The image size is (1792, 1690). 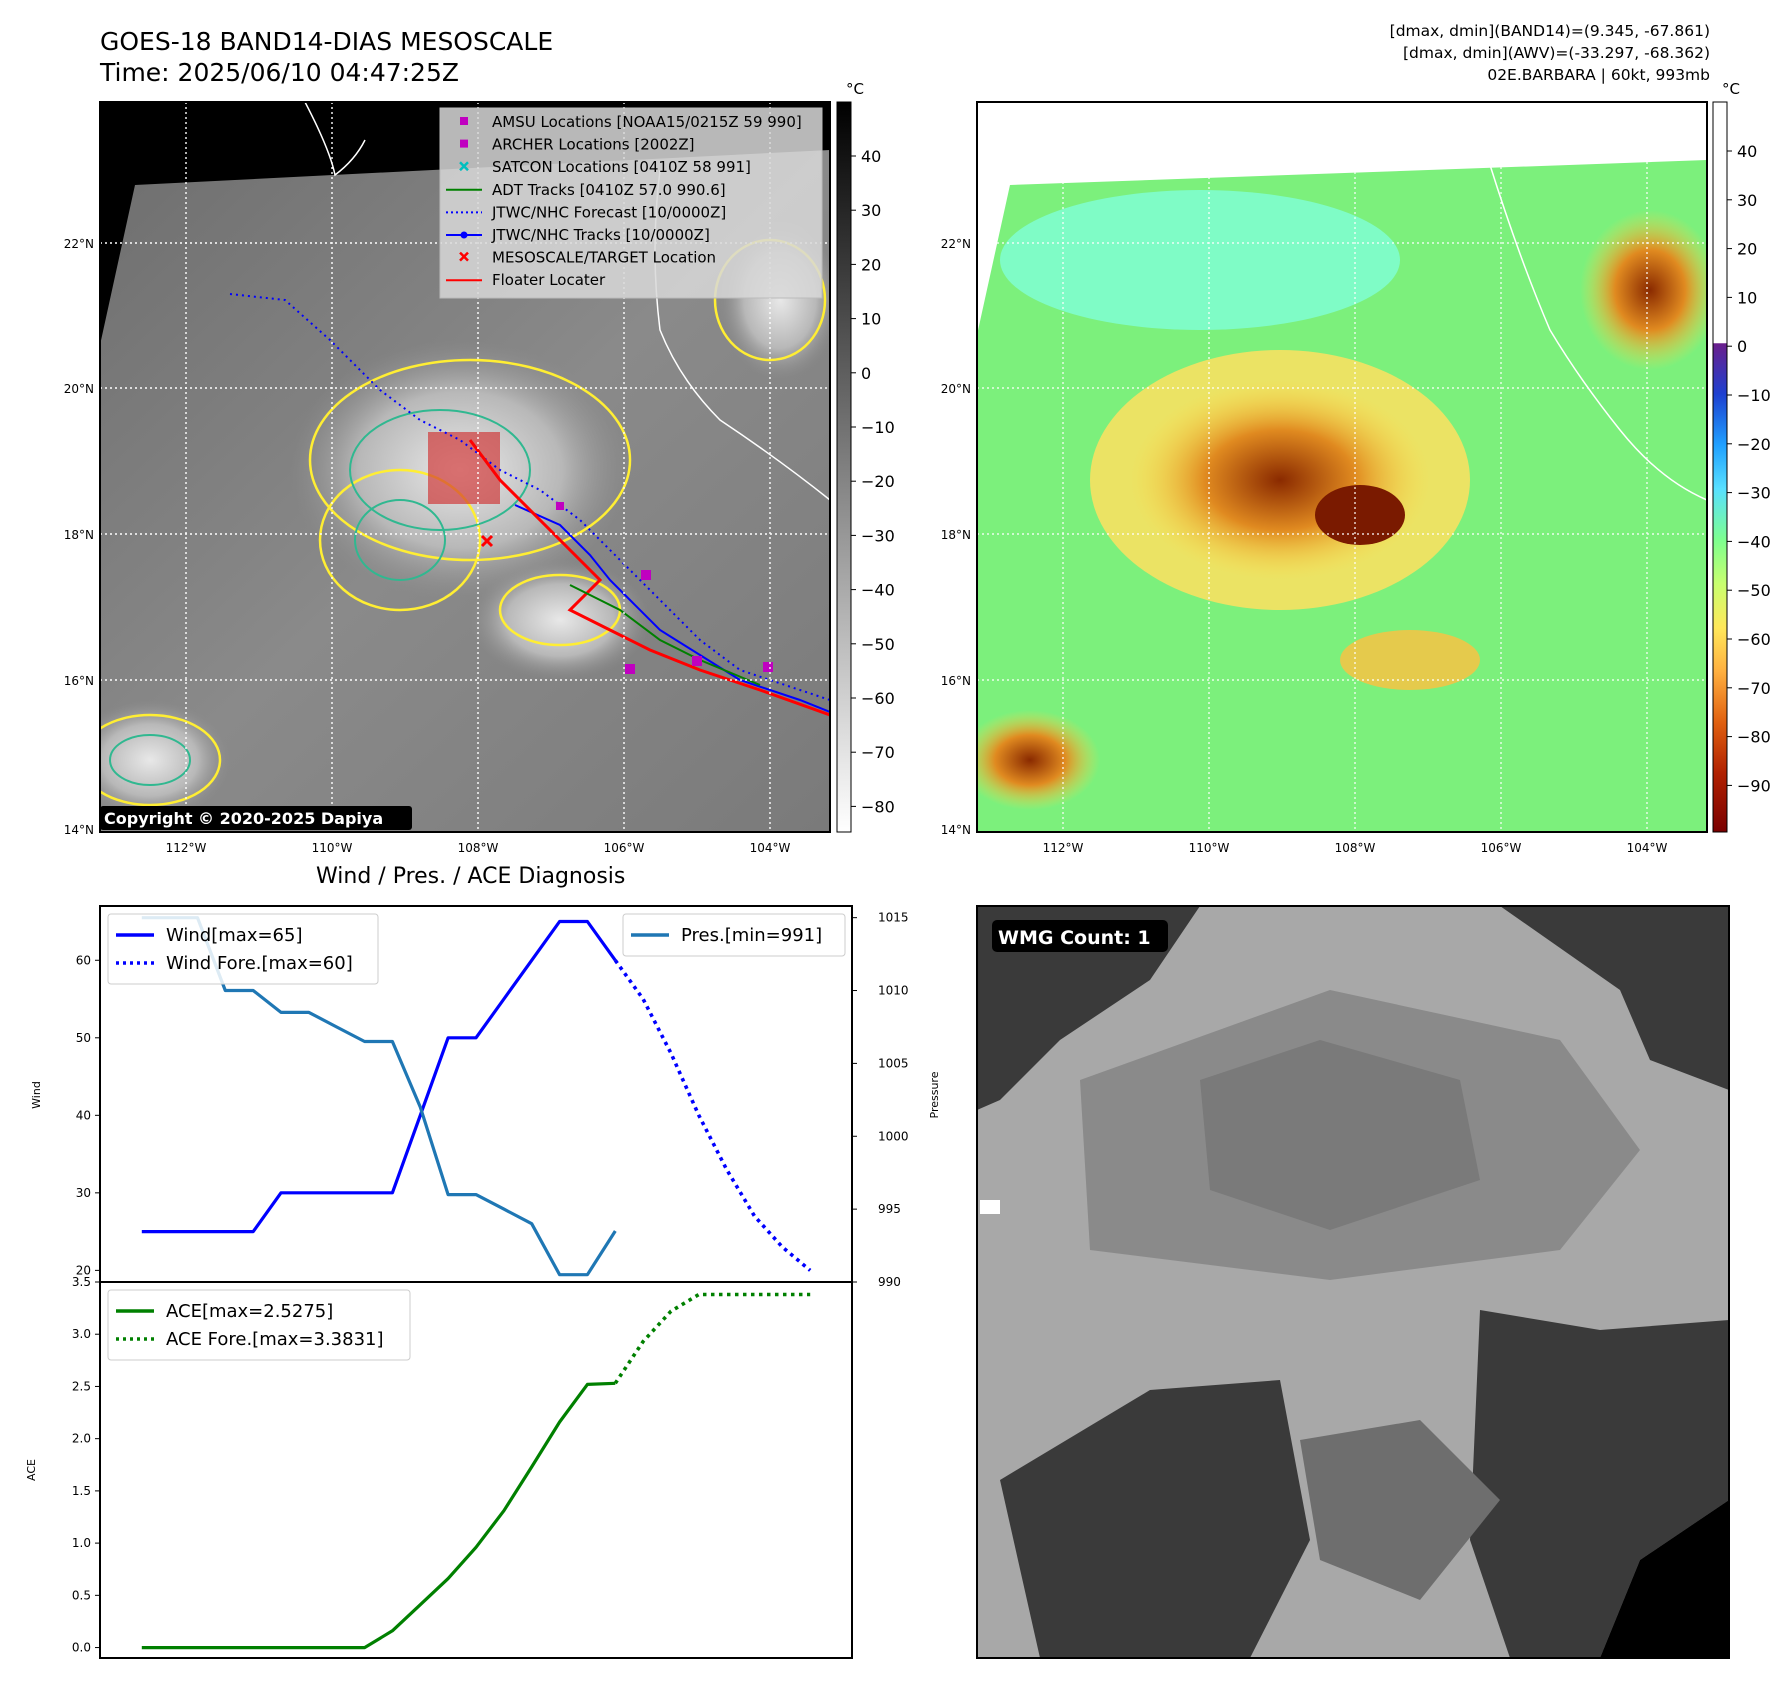 I want to click on legend-marker-dot, so click(x=464, y=235).